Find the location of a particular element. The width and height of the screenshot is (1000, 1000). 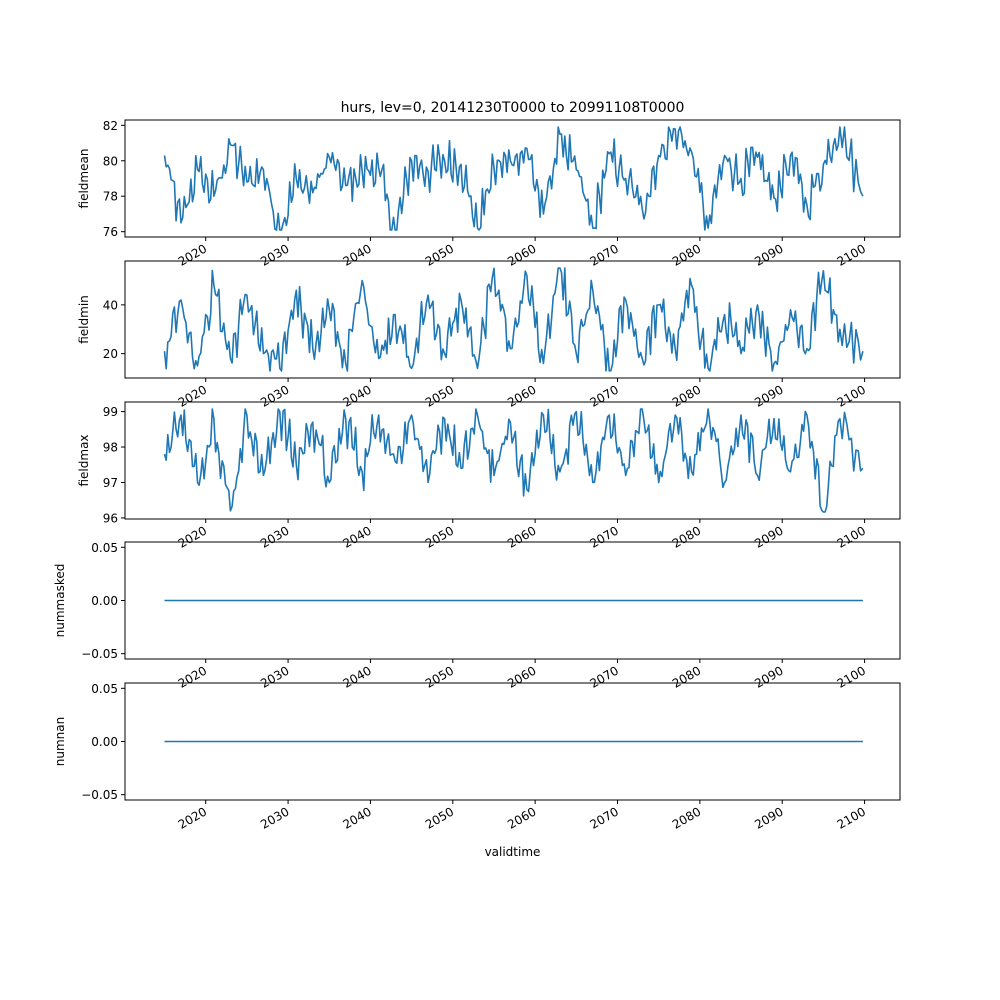

series-line-fieldmax is located at coordinates (513, 460).